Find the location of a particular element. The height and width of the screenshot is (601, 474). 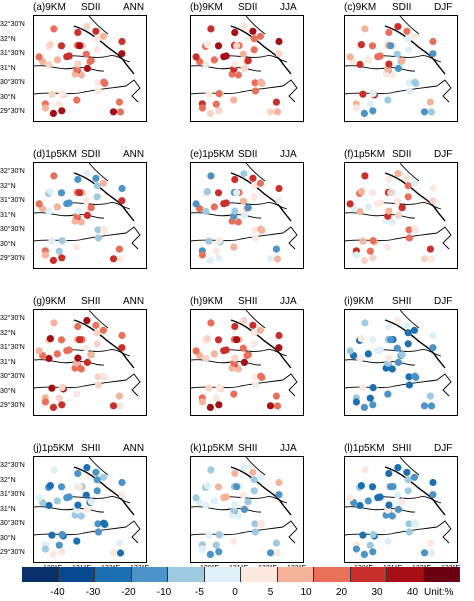

unit-label: Unit:% is located at coordinates (439, 592).